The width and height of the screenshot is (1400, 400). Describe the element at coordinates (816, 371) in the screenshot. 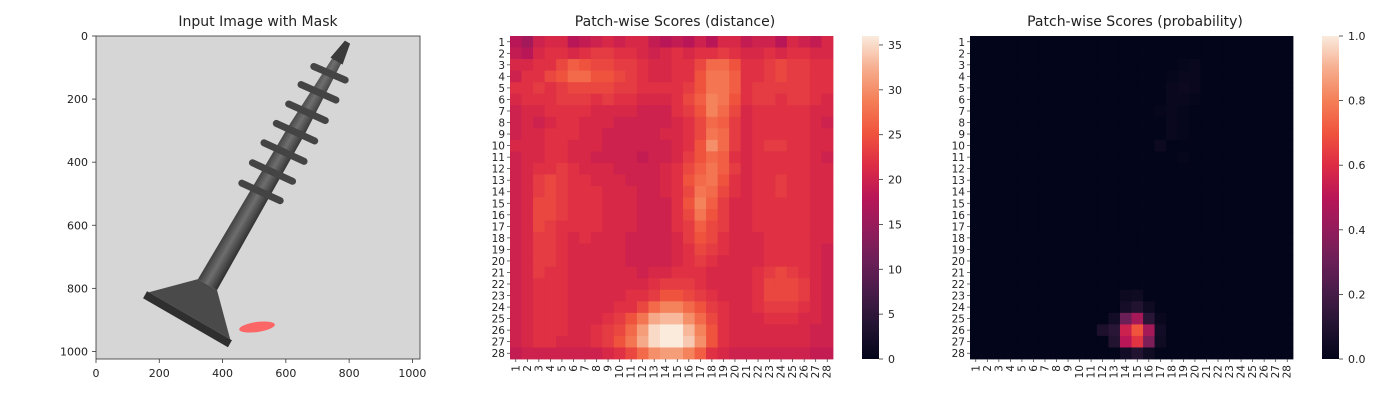

I see `distance-x-tick-label: 27` at that location.